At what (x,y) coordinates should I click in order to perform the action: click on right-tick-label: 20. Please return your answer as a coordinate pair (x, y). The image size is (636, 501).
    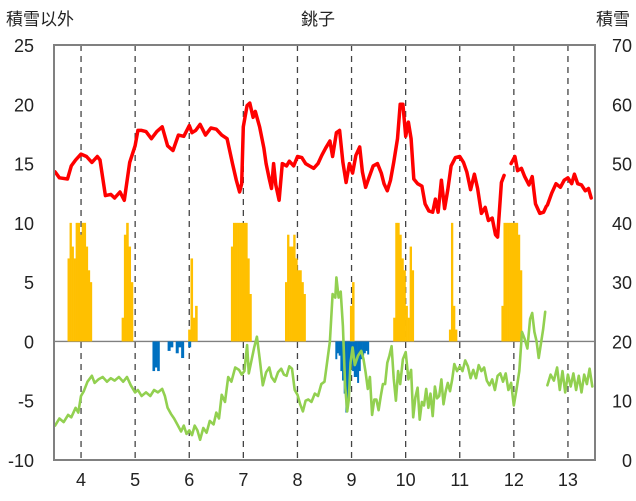
    Looking at the image, I should click on (622, 342).